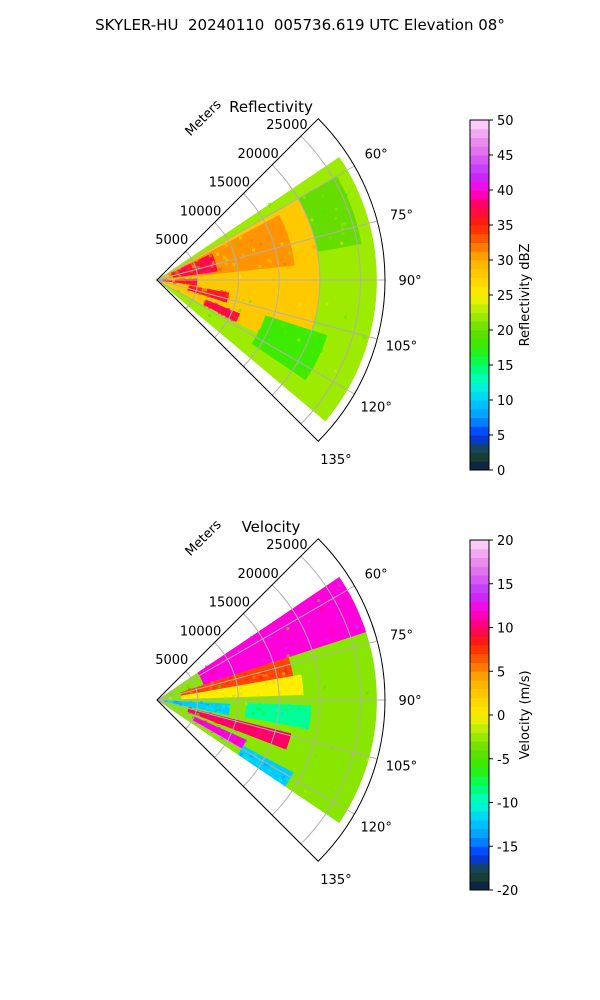  Describe the element at coordinates (501, 716) in the screenshot. I see `colorbar: -20 -15 -10 -5 0 5 10 15 20 Velocity (m/s)` at that location.